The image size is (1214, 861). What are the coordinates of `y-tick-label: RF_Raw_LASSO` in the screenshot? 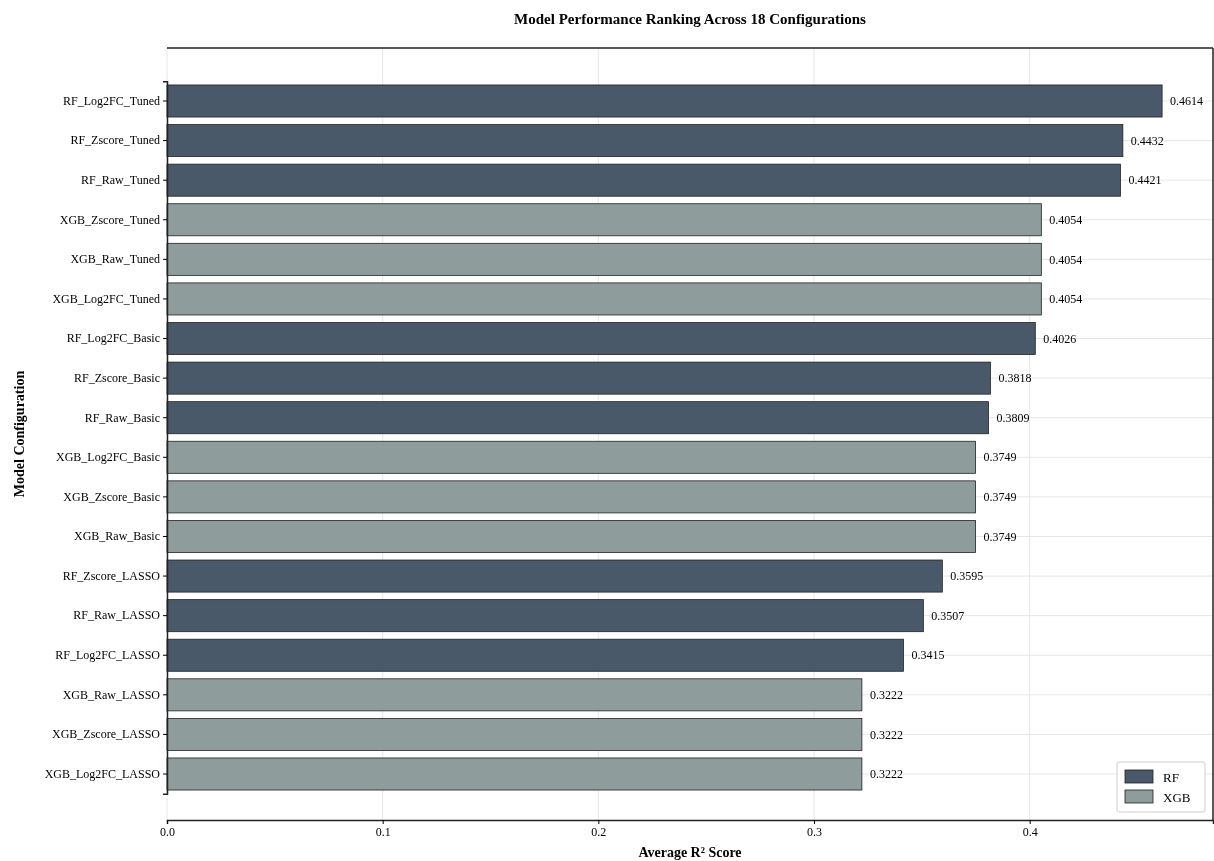 It's located at (117, 615).